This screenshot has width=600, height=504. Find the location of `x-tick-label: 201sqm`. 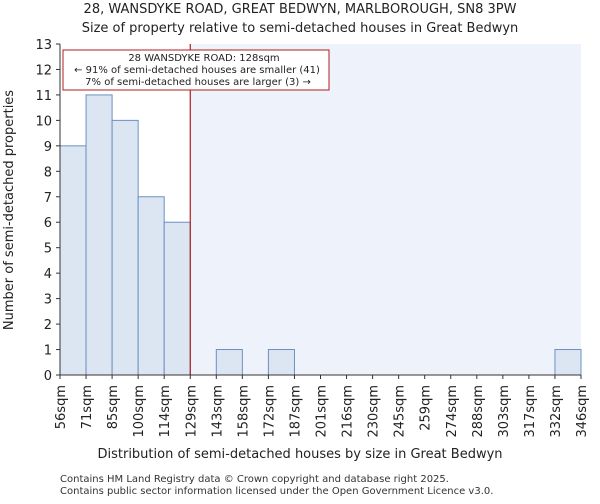

x-tick-label: 201sqm is located at coordinates (322, 411).